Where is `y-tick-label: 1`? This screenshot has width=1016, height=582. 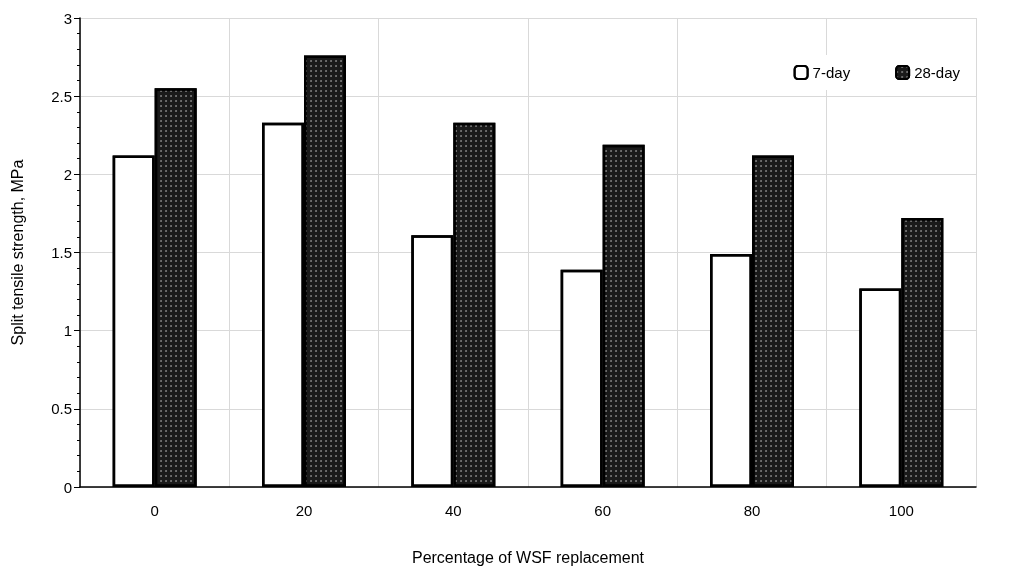
y-tick-label: 1 is located at coordinates (67, 331).